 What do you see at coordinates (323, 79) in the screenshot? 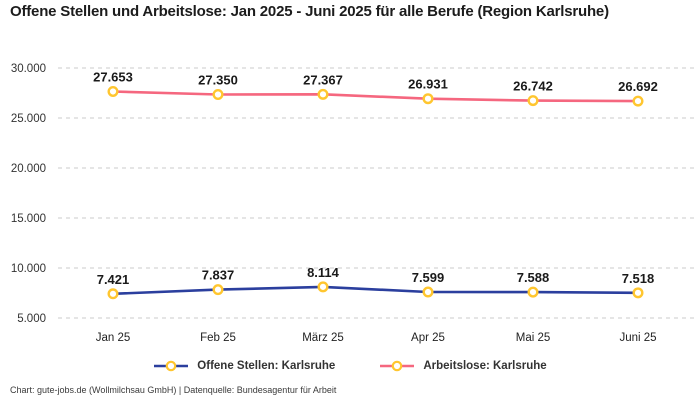
I see `data-point-label: 27.367` at bounding box center [323, 79].